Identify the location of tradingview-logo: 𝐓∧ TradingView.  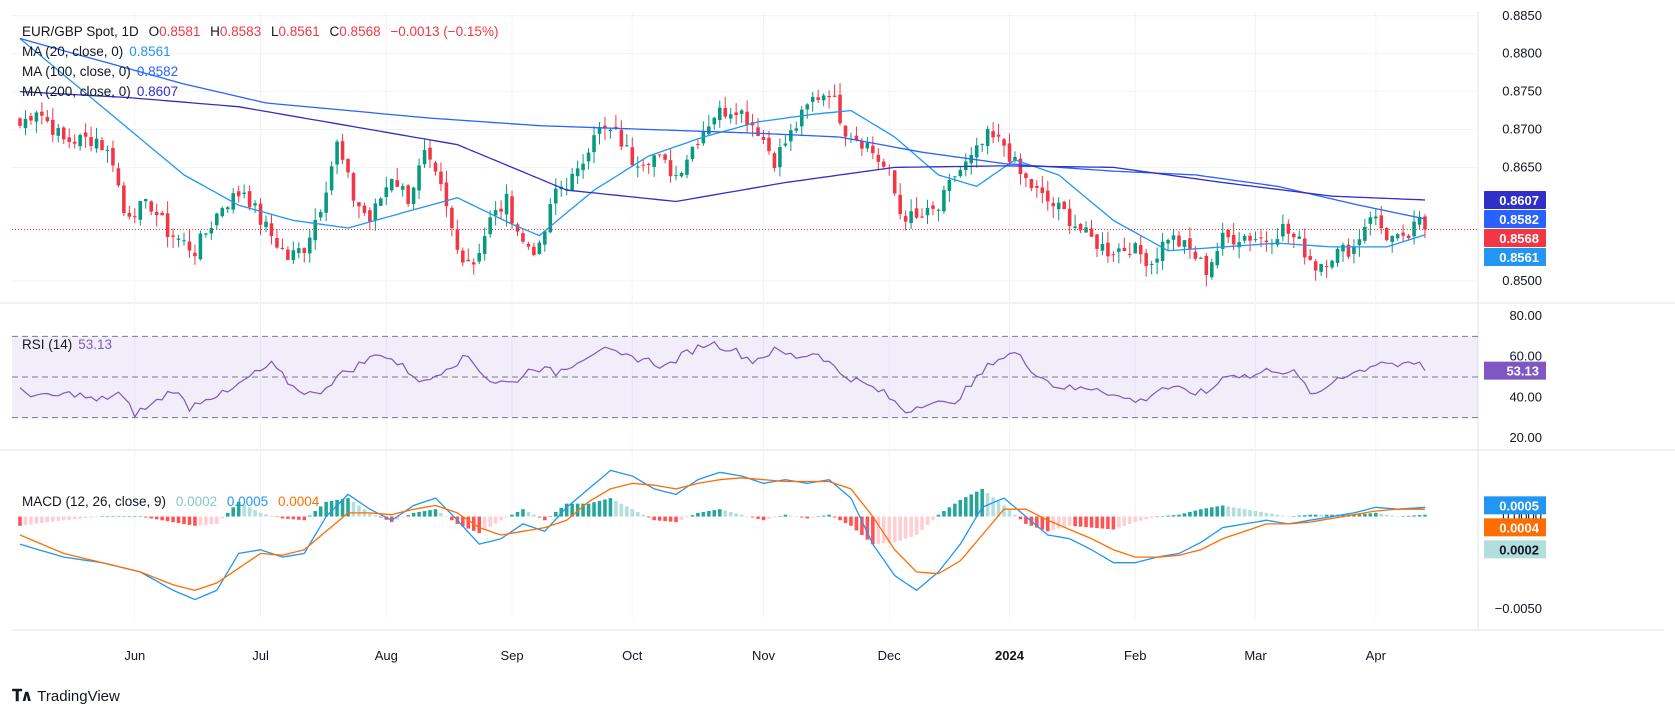
(66, 696).